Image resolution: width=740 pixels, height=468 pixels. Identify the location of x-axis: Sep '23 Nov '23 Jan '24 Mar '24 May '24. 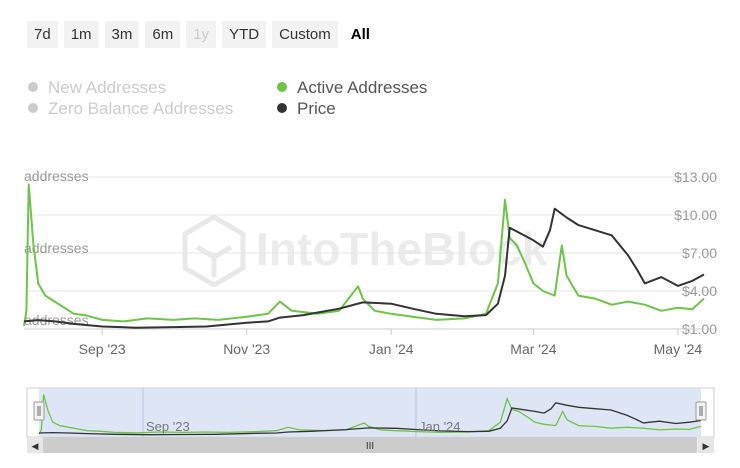
(364, 342).